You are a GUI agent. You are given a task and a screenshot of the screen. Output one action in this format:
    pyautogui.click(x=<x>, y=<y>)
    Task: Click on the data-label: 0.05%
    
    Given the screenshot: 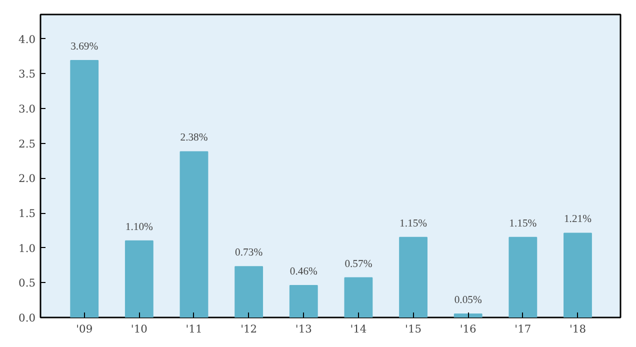 What is the action you would take?
    pyautogui.click(x=468, y=300)
    